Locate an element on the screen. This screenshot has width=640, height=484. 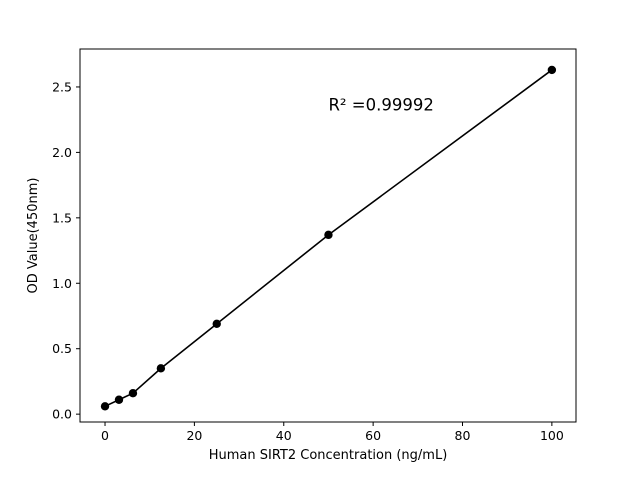
x-axis-label: Human SIRT2 Concentration (ng/mL) is located at coordinates (328, 455).